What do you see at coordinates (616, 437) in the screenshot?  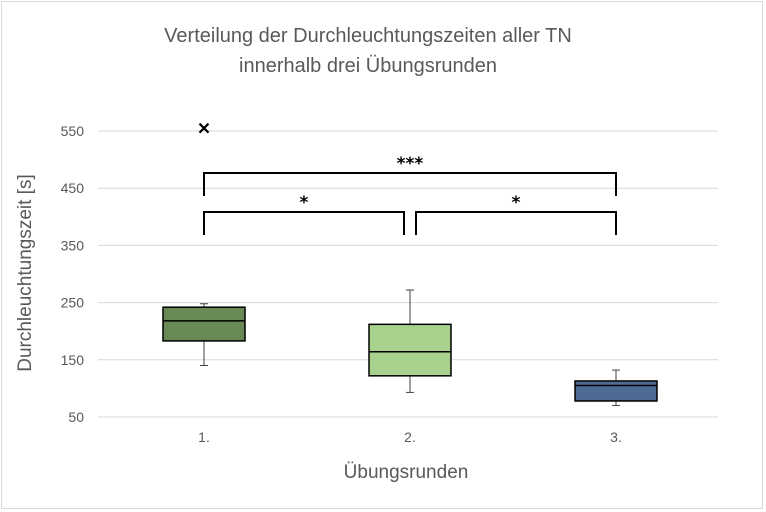 I see `x-tick-label: 3.` at bounding box center [616, 437].